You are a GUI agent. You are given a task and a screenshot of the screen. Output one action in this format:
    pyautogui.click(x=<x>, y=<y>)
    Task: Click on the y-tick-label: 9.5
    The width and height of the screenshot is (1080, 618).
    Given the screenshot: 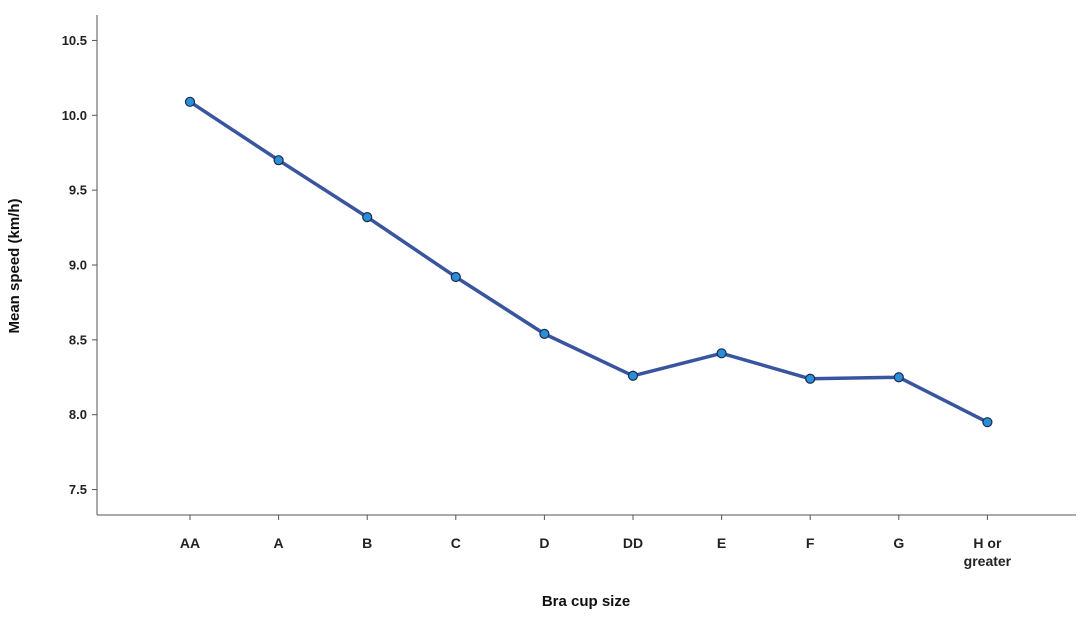 What is the action you would take?
    pyautogui.click(x=78, y=190)
    